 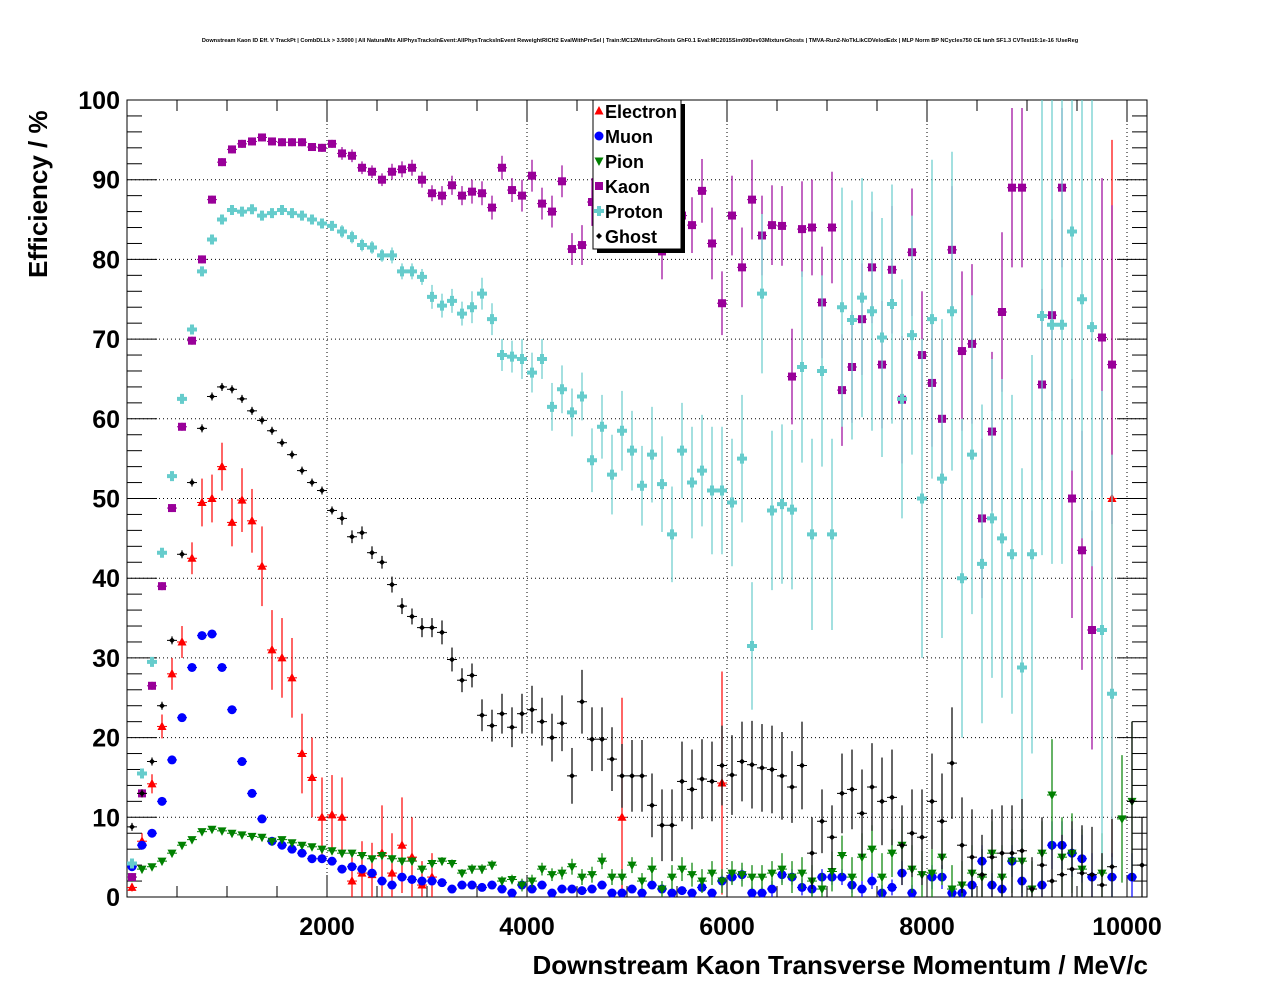 I want to click on legend-label: Kaon, so click(x=627, y=187).